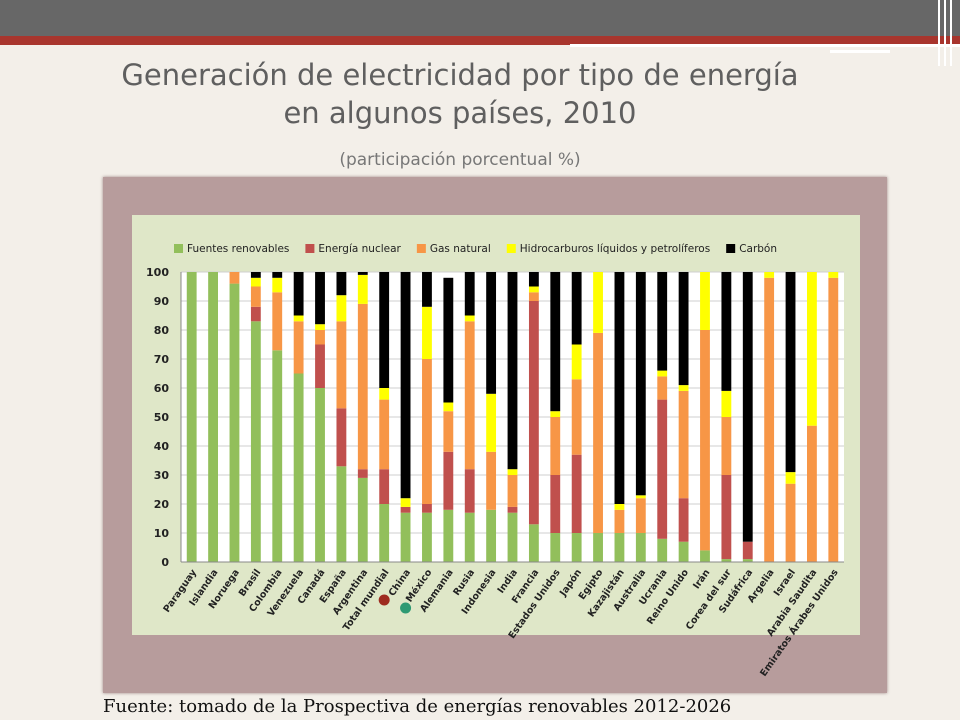 The image size is (960, 720). What do you see at coordinates (395, 604) in the screenshot?
I see `country-markers` at bounding box center [395, 604].